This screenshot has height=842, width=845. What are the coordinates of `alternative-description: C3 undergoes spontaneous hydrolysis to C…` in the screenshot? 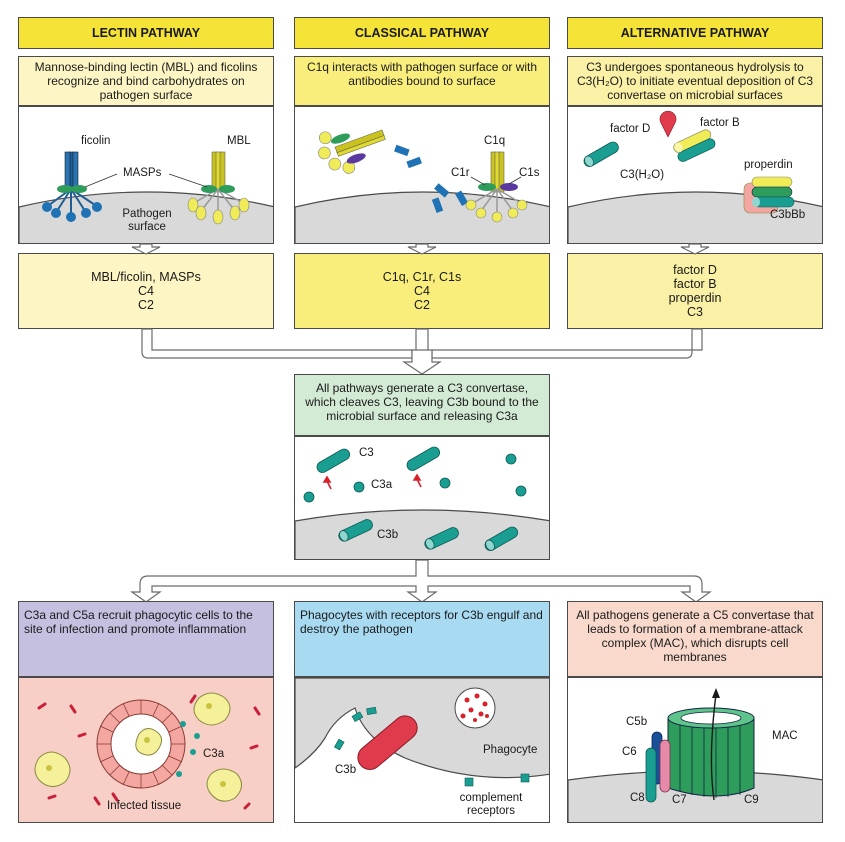 It's located at (695, 81).